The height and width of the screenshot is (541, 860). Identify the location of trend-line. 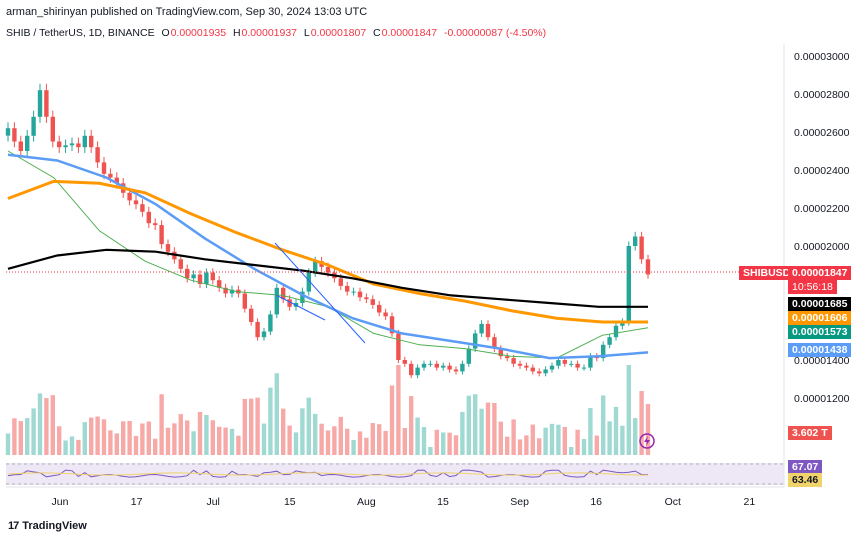
(320, 293).